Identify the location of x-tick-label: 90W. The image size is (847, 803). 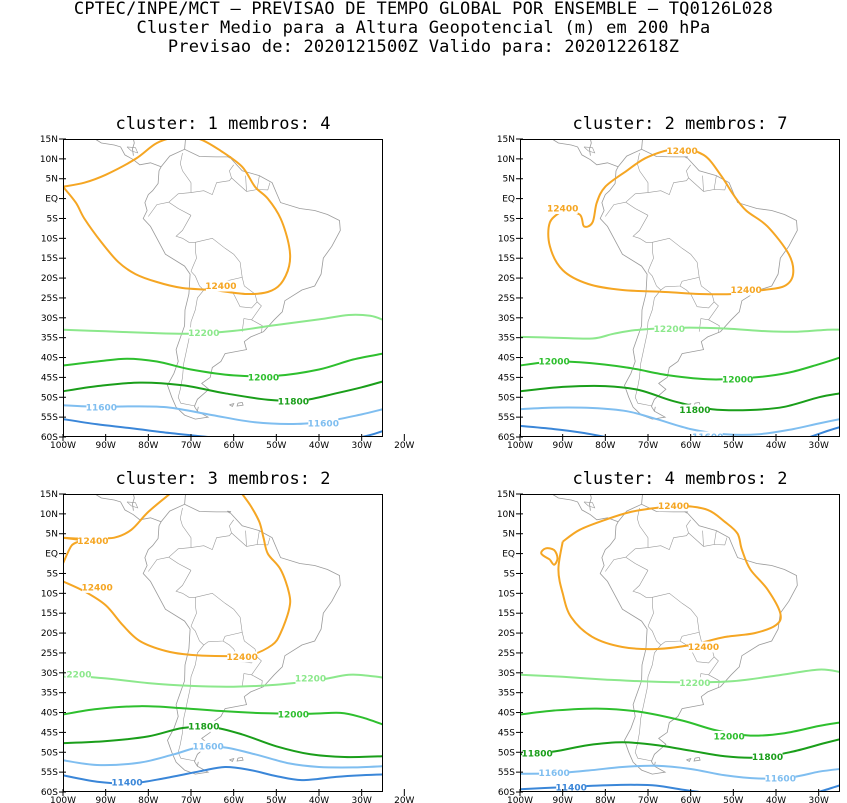
(563, 799).